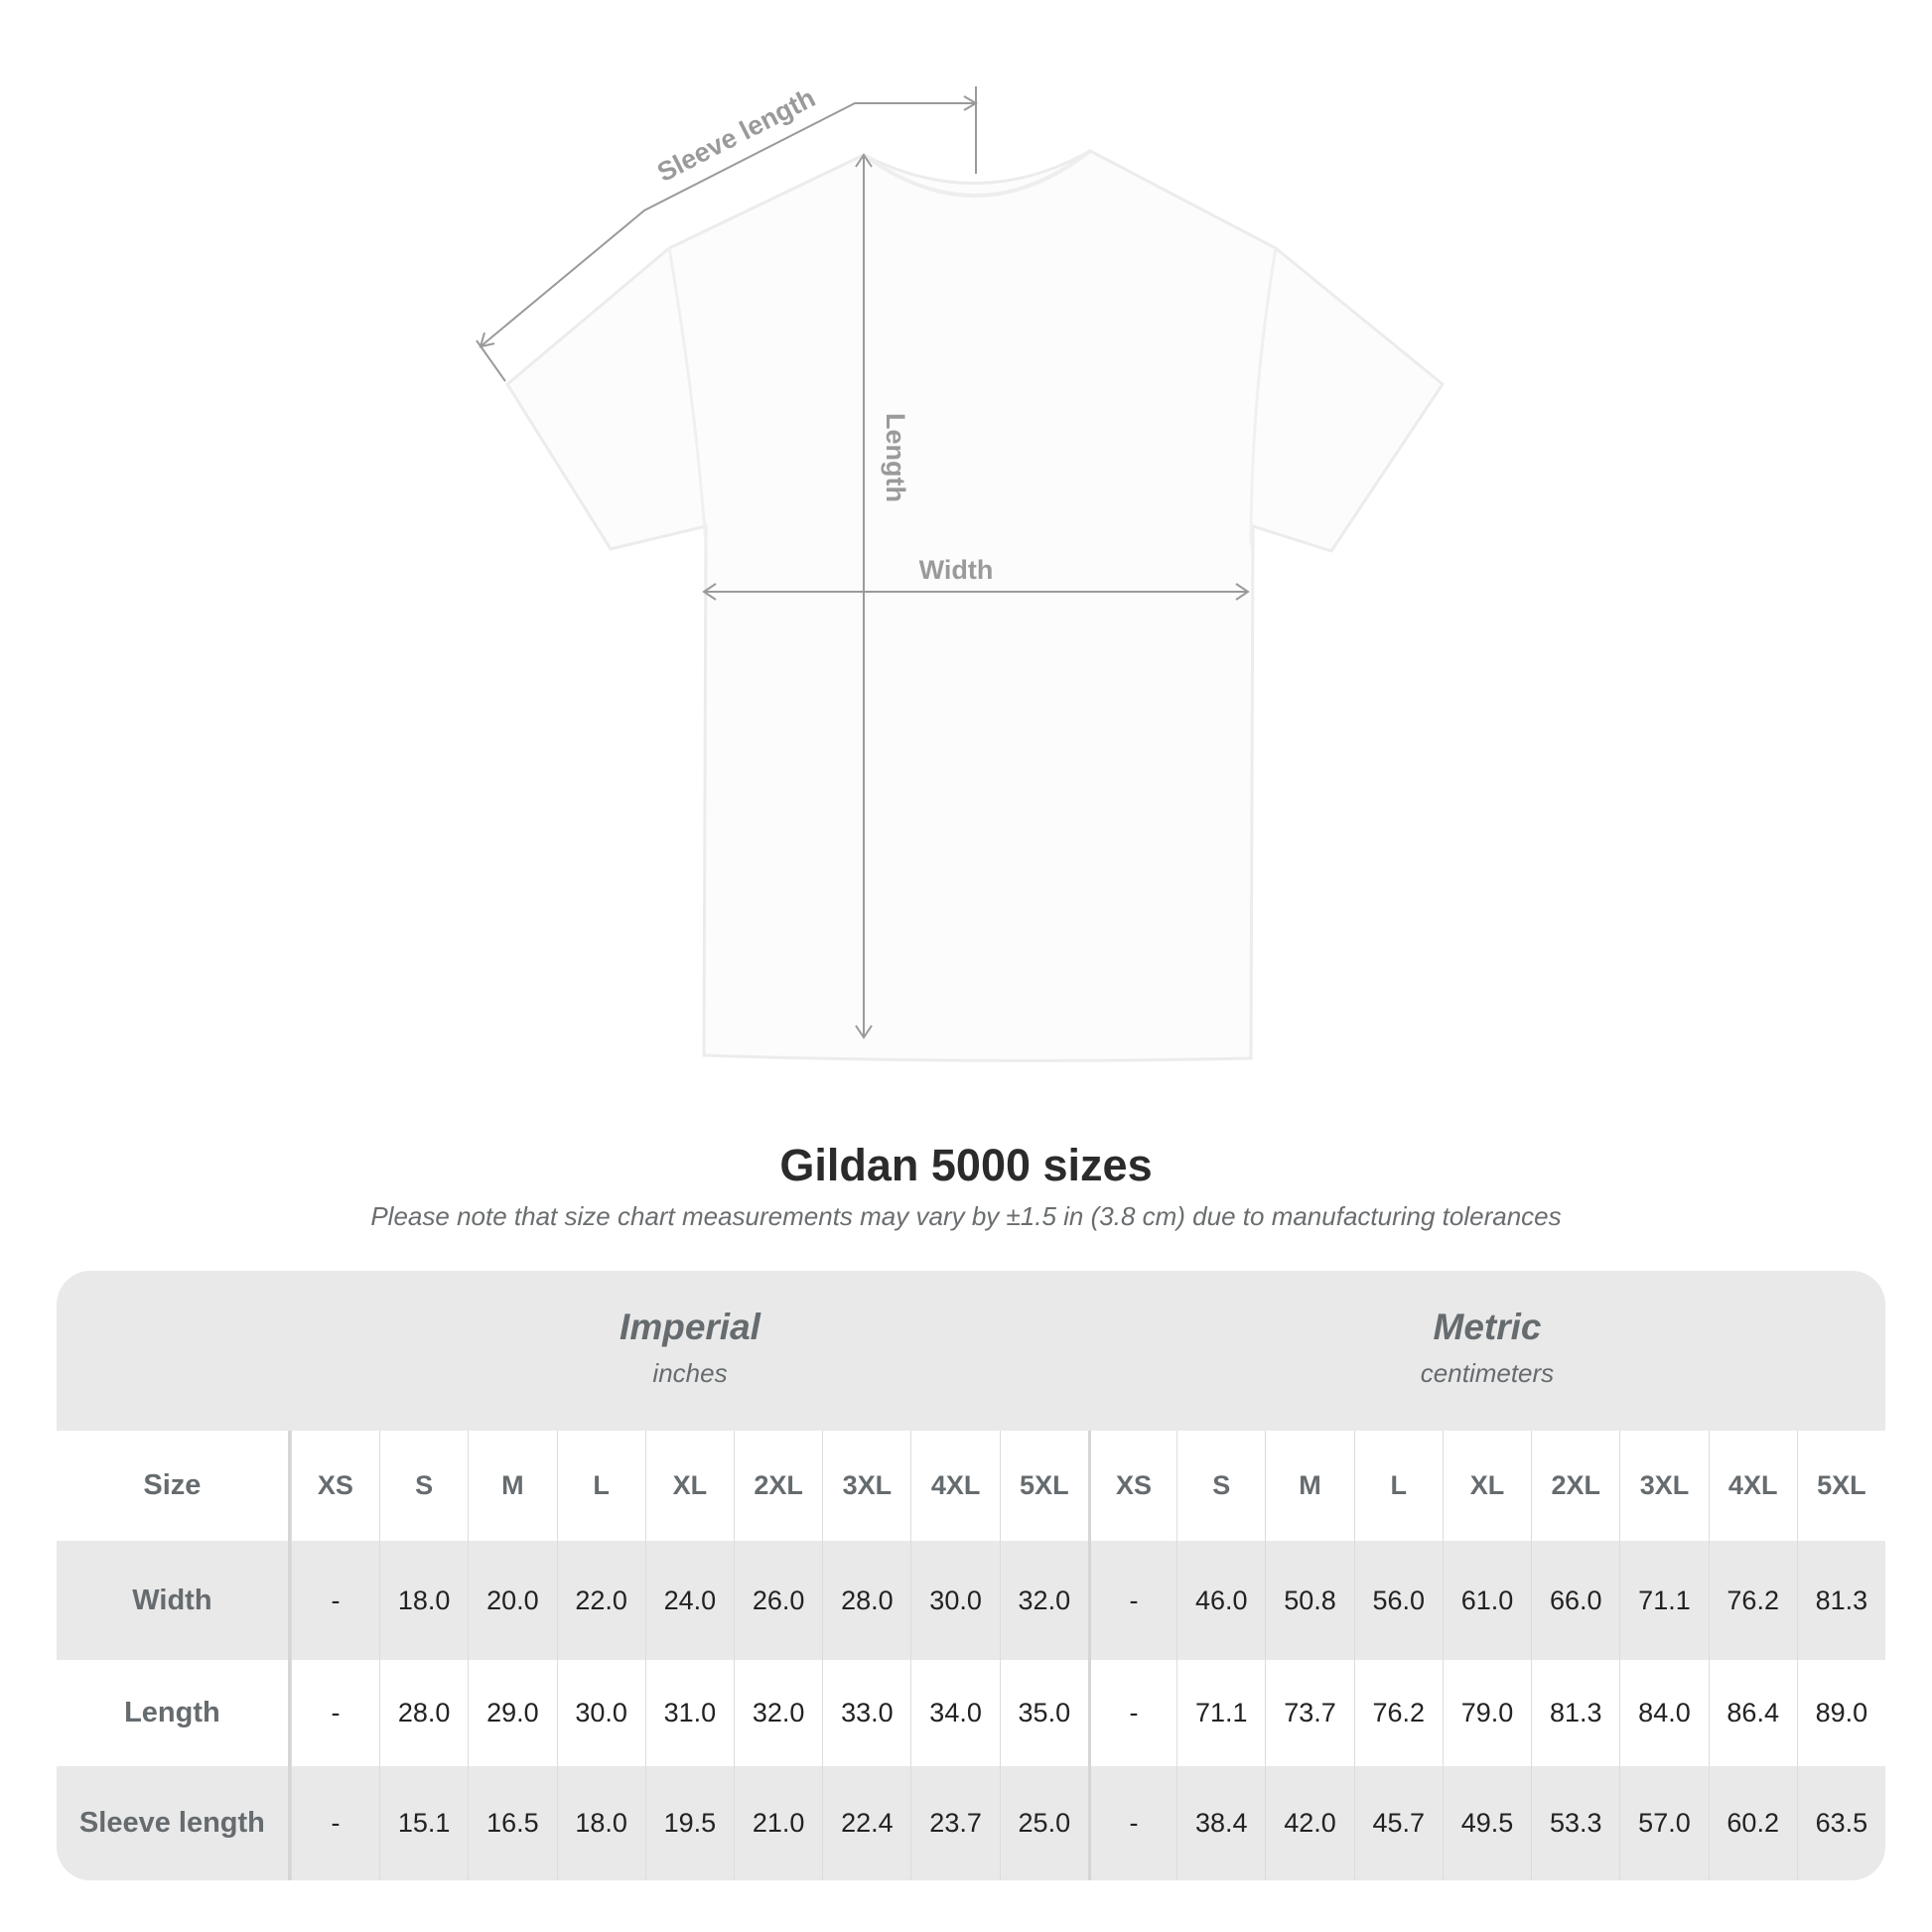 The image size is (1932, 1932). Describe the element at coordinates (1486, 1823) in the screenshot. I see `metric-value: 49.5` at that location.